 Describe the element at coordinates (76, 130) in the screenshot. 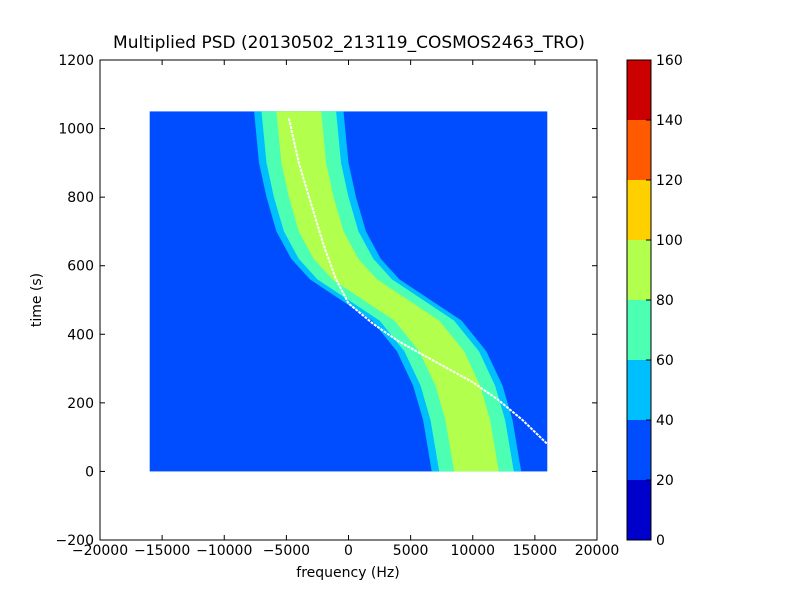

I see `y-tick-label: 1000` at that location.